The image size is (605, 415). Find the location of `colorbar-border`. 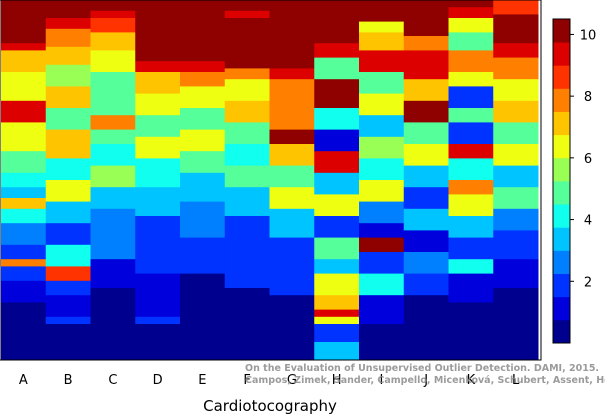

colorbar-border is located at coordinates (561, 181).